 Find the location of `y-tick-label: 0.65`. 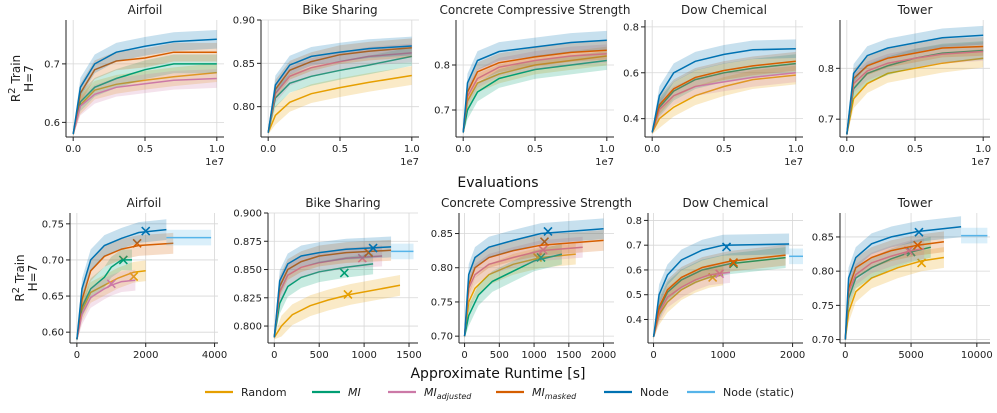

y-tick-label: 0.65 is located at coordinates (53, 297).